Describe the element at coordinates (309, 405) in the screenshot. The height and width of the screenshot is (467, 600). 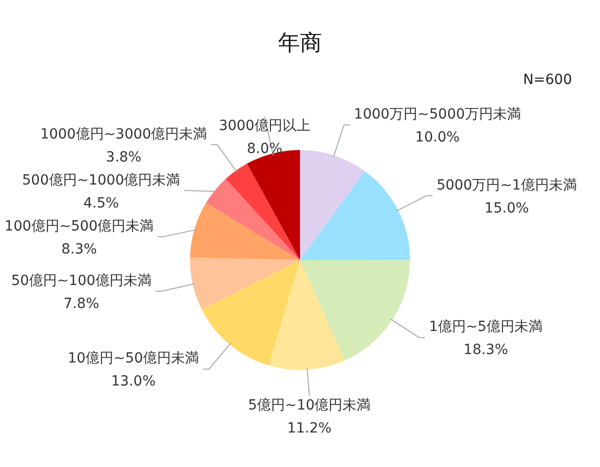
I see `slice-label: 5億円~10億円未満` at that location.